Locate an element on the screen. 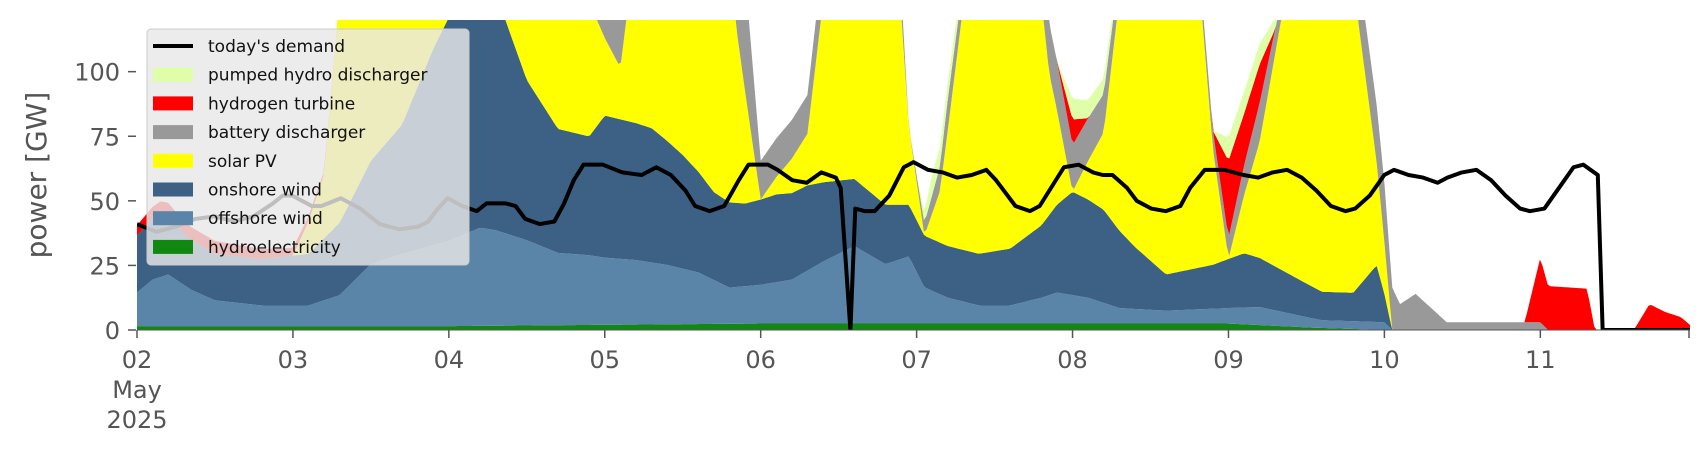  legend-box is located at coordinates (308, 147).